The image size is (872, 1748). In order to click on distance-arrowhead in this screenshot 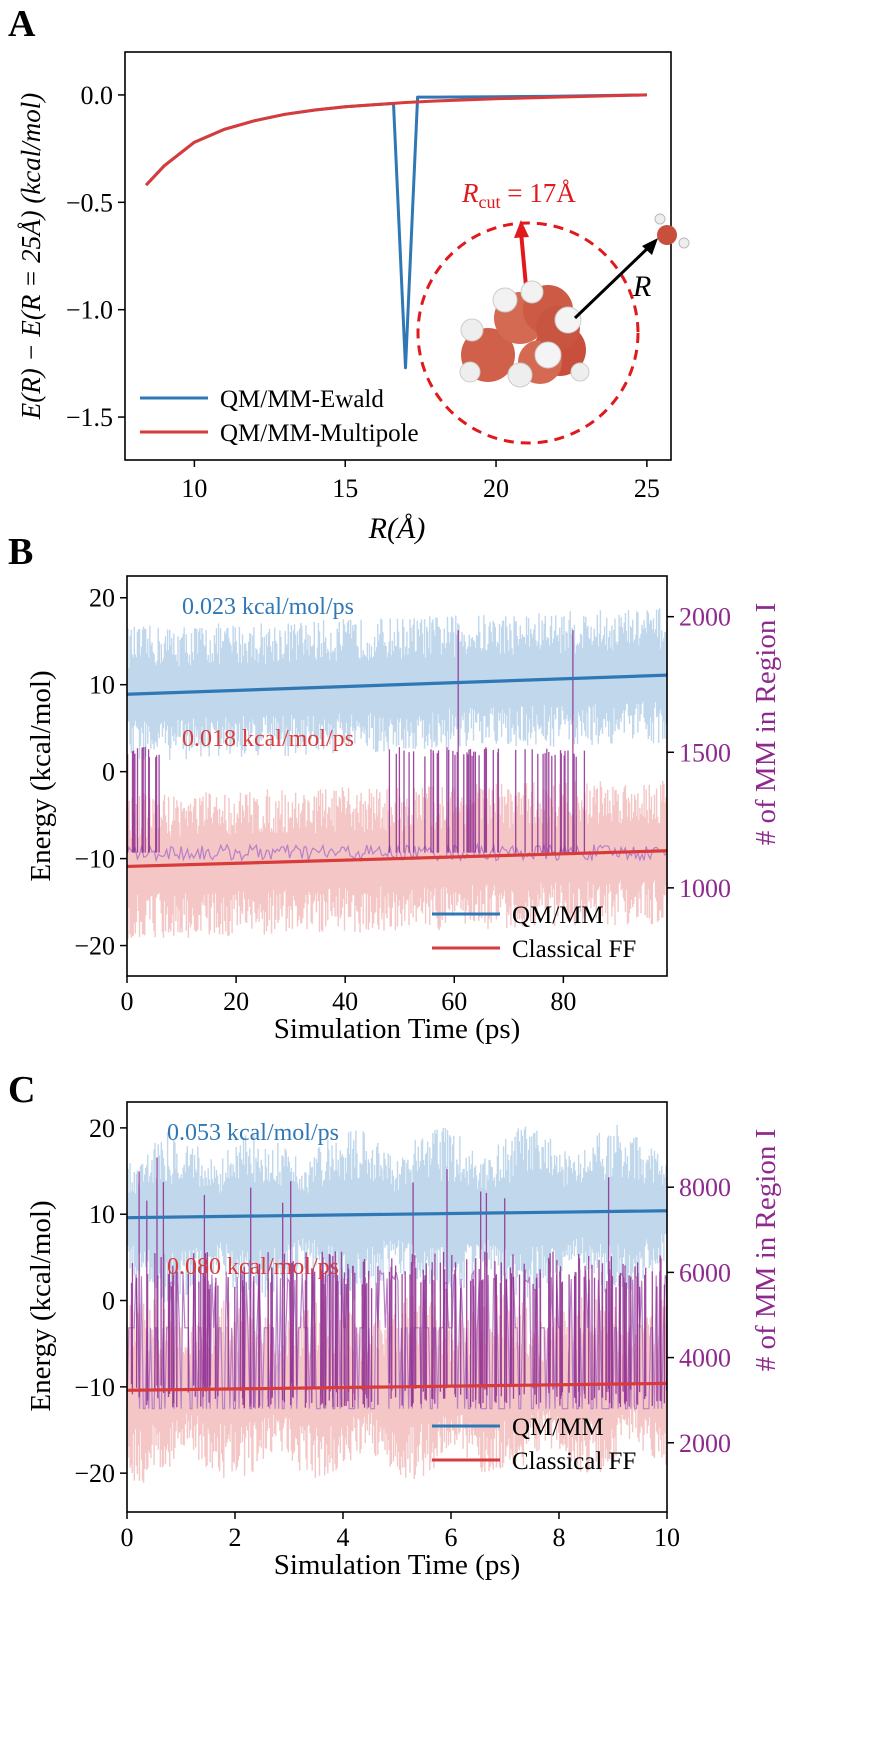, I will do `click(650, 246)`.